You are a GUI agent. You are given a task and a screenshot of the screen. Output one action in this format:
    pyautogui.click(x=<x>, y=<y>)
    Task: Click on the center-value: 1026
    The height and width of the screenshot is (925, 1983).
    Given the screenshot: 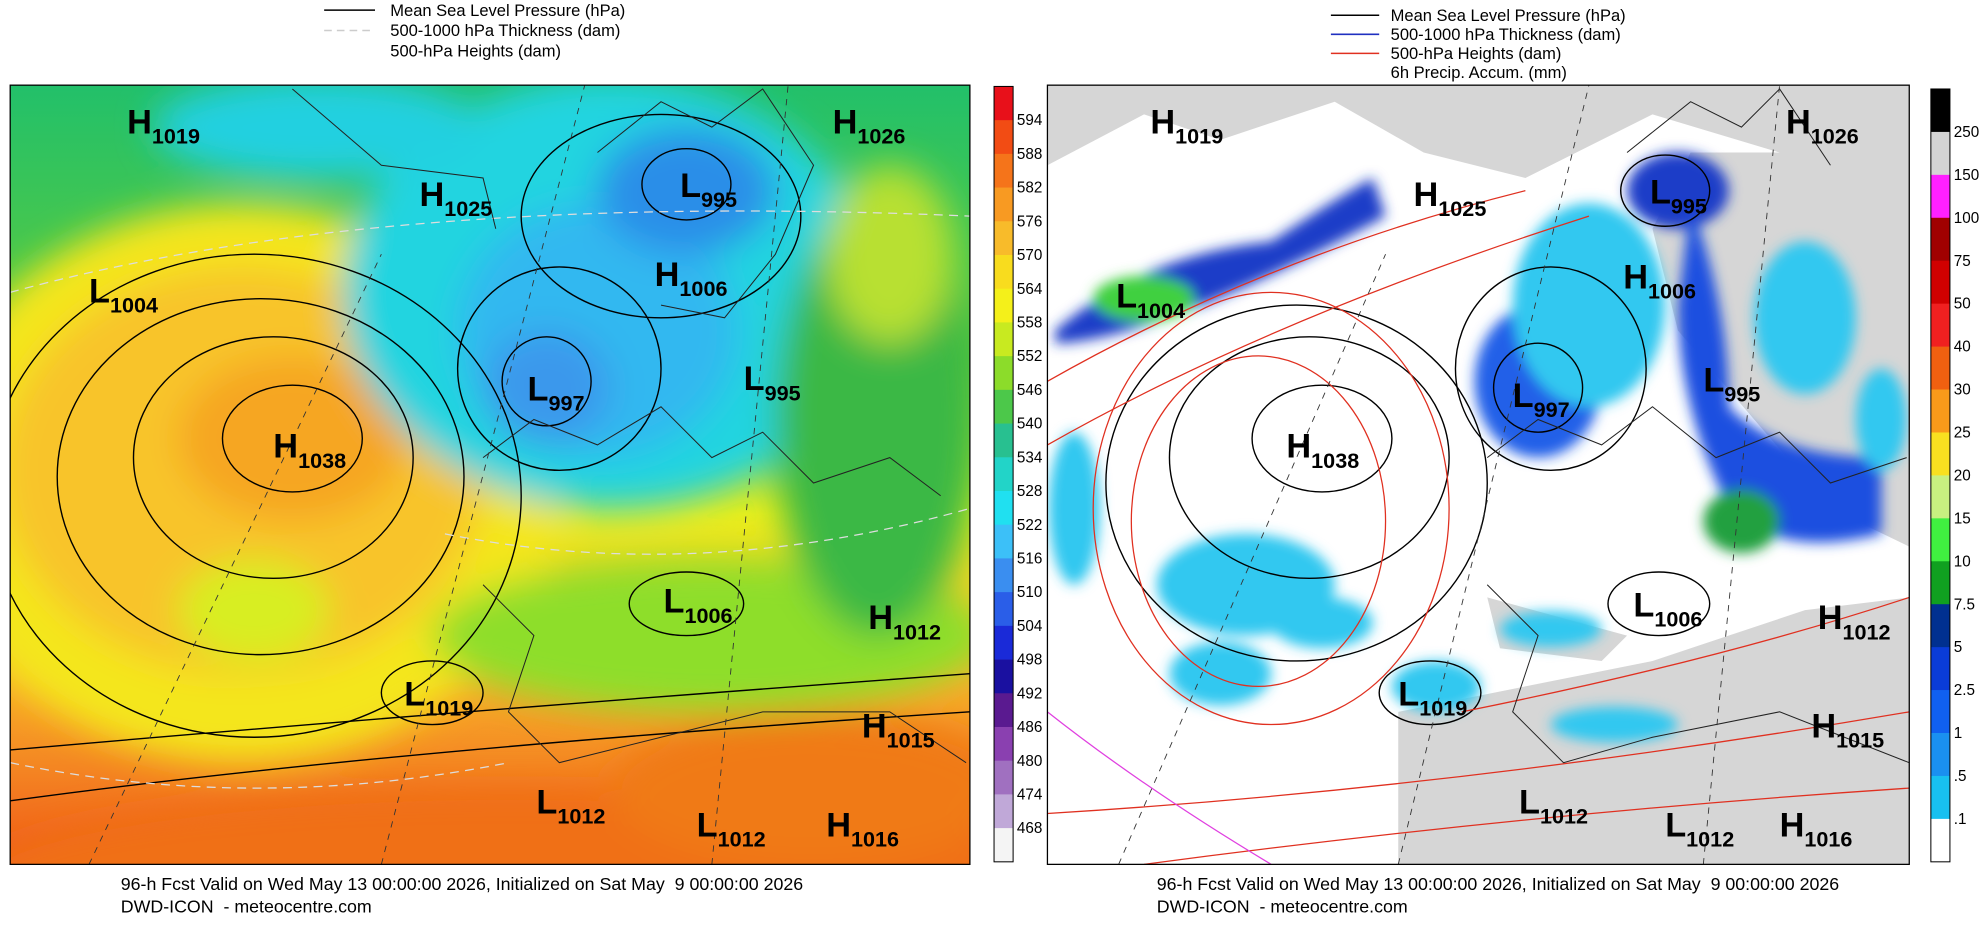 What is the action you would take?
    pyautogui.click(x=1835, y=136)
    